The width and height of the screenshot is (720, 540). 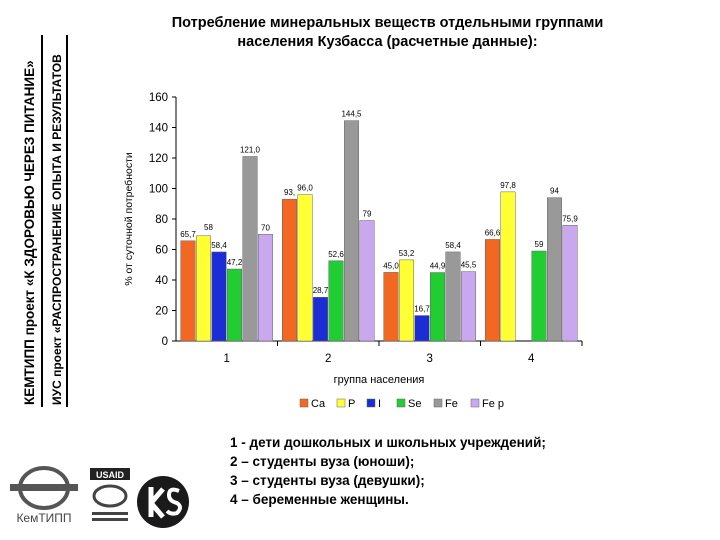 What do you see at coordinates (451, 404) in the screenshot?
I see `legend-entry: Fe` at bounding box center [451, 404].